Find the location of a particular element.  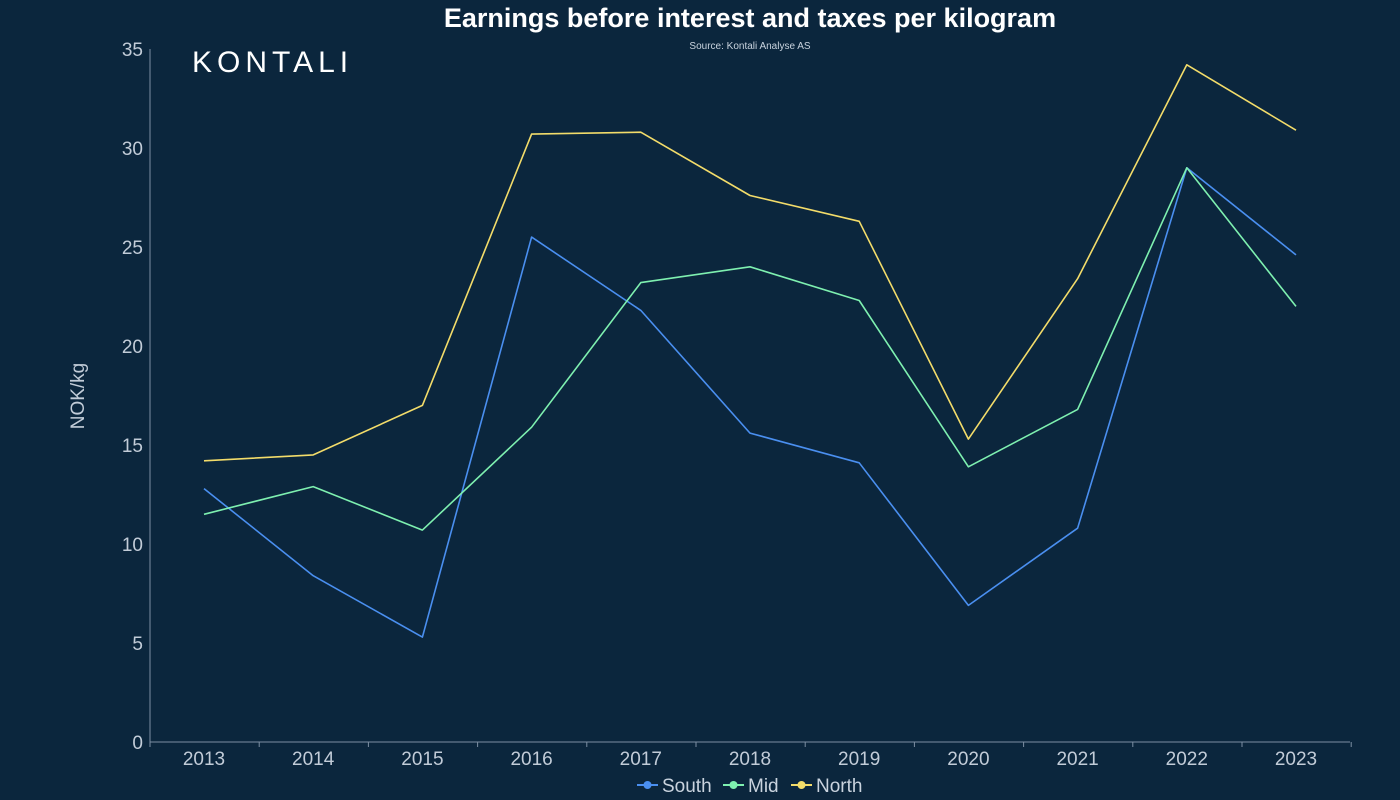

chart-subtitle: Source: Kontali Analyse AS is located at coordinates (750, 46).